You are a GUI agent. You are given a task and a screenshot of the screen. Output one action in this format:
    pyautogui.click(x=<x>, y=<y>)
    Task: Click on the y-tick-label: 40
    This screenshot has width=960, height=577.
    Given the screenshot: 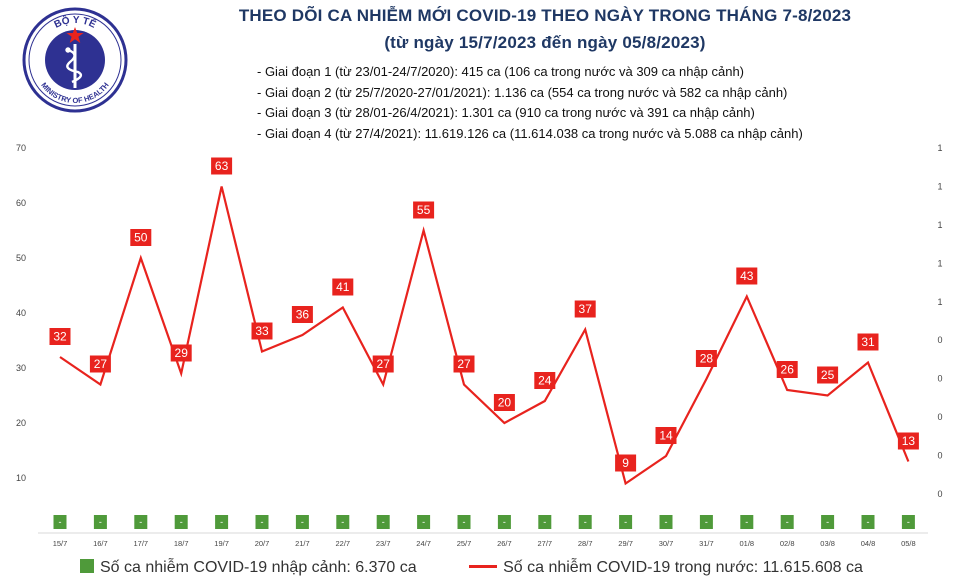 What is the action you would take?
    pyautogui.click(x=21, y=313)
    